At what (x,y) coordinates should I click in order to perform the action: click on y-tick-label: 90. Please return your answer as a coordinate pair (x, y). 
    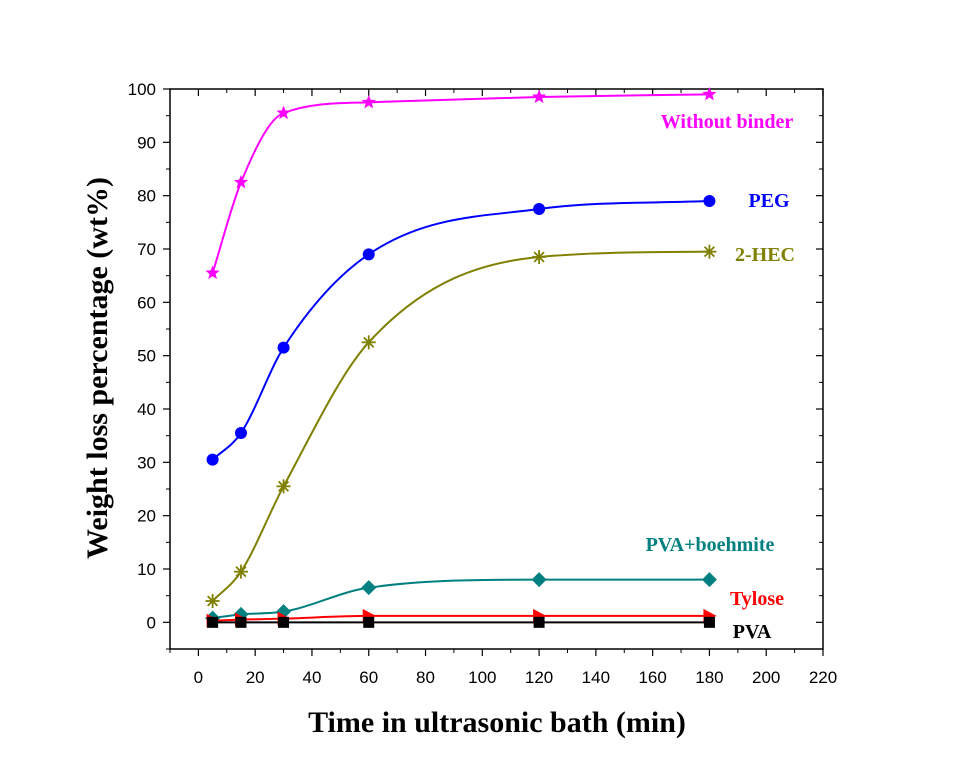
    Looking at the image, I should click on (146, 142).